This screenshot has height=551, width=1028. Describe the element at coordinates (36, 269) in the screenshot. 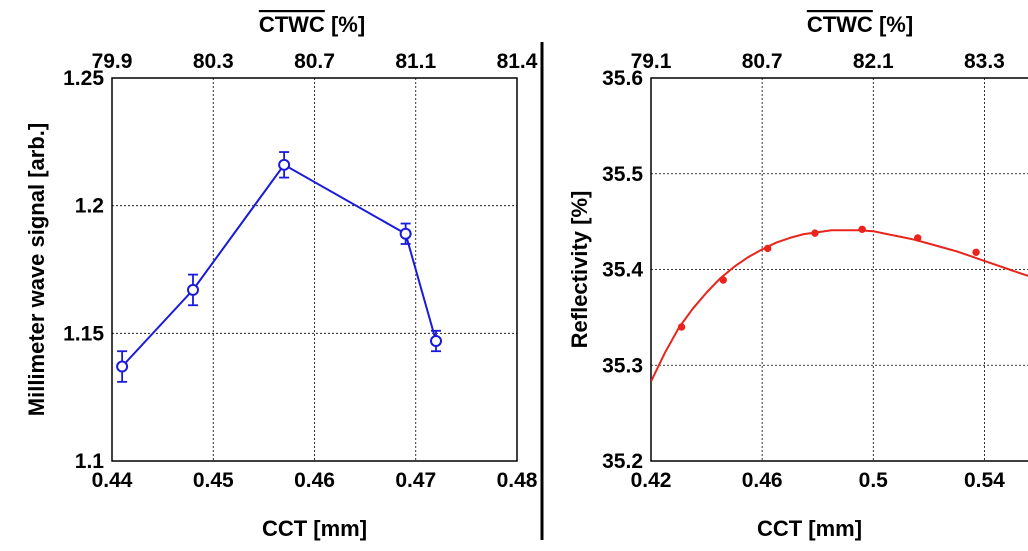

I see `y-axis-label: Millimeter wave signal [arb.]` at that location.